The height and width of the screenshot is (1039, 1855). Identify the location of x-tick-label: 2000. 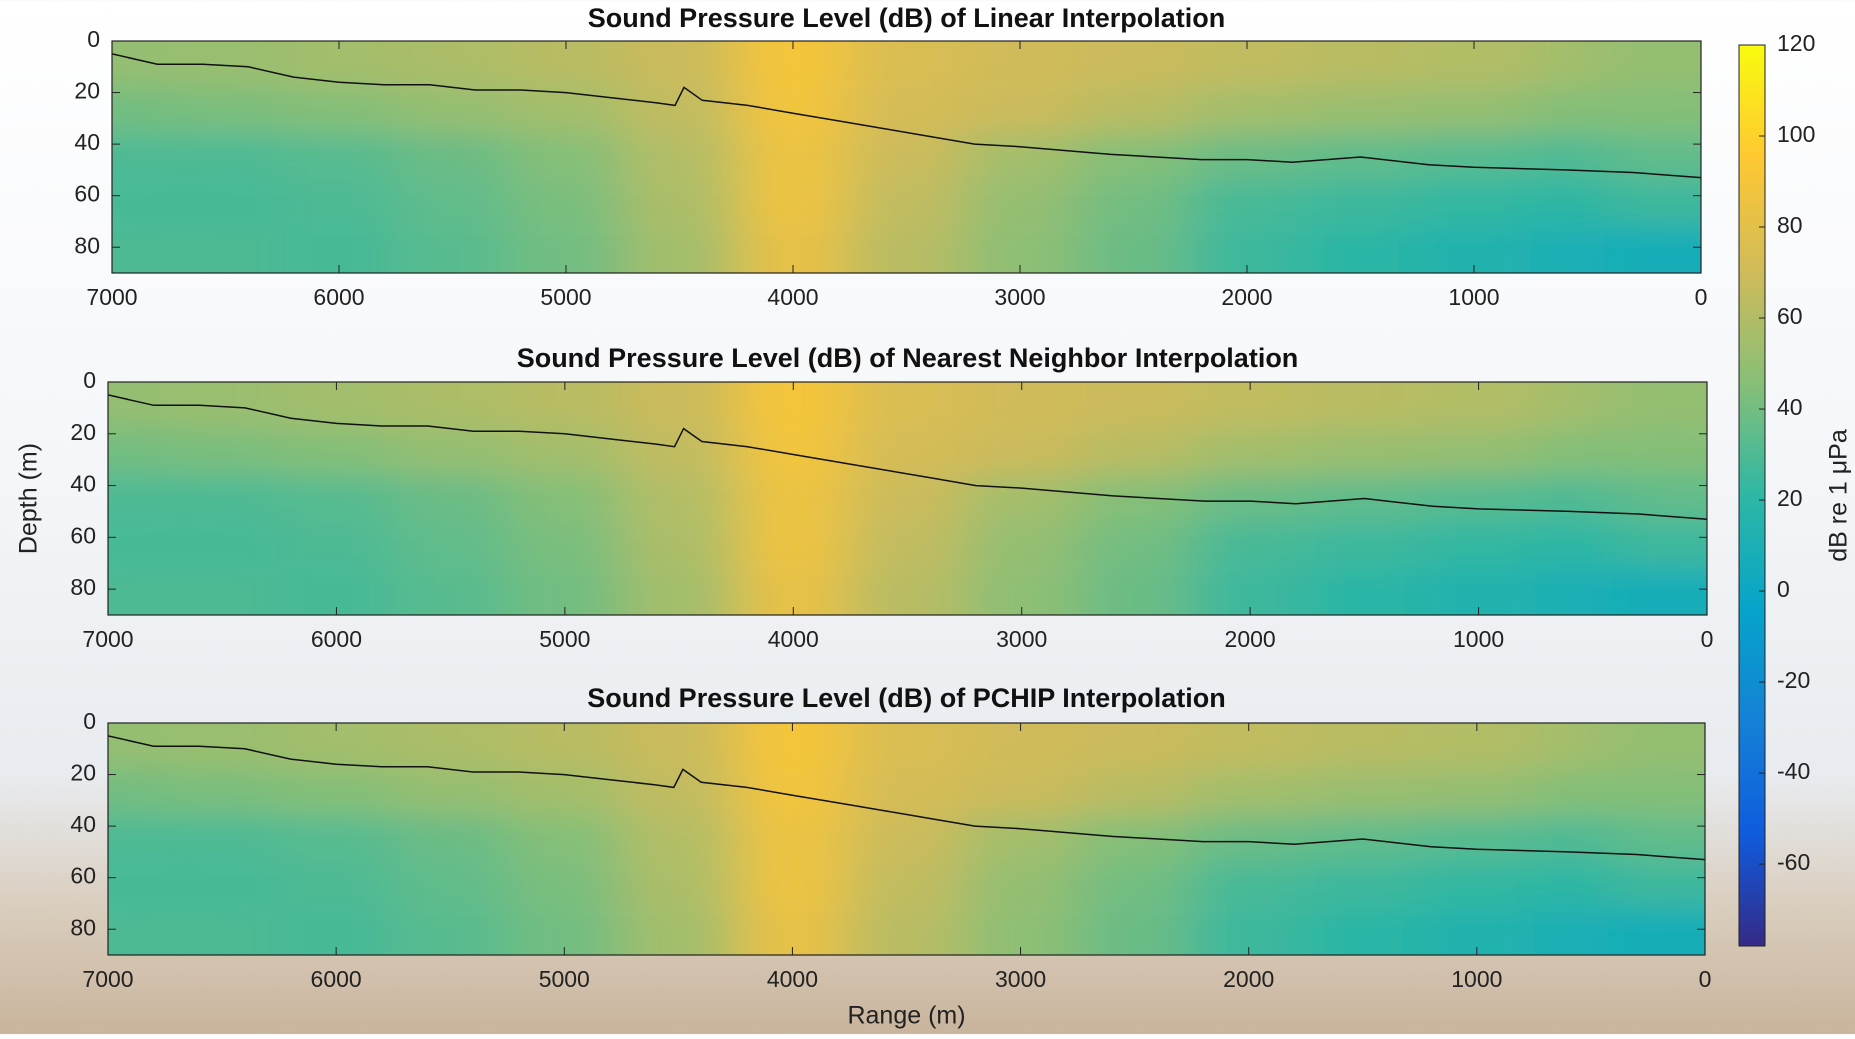
(1248, 979).